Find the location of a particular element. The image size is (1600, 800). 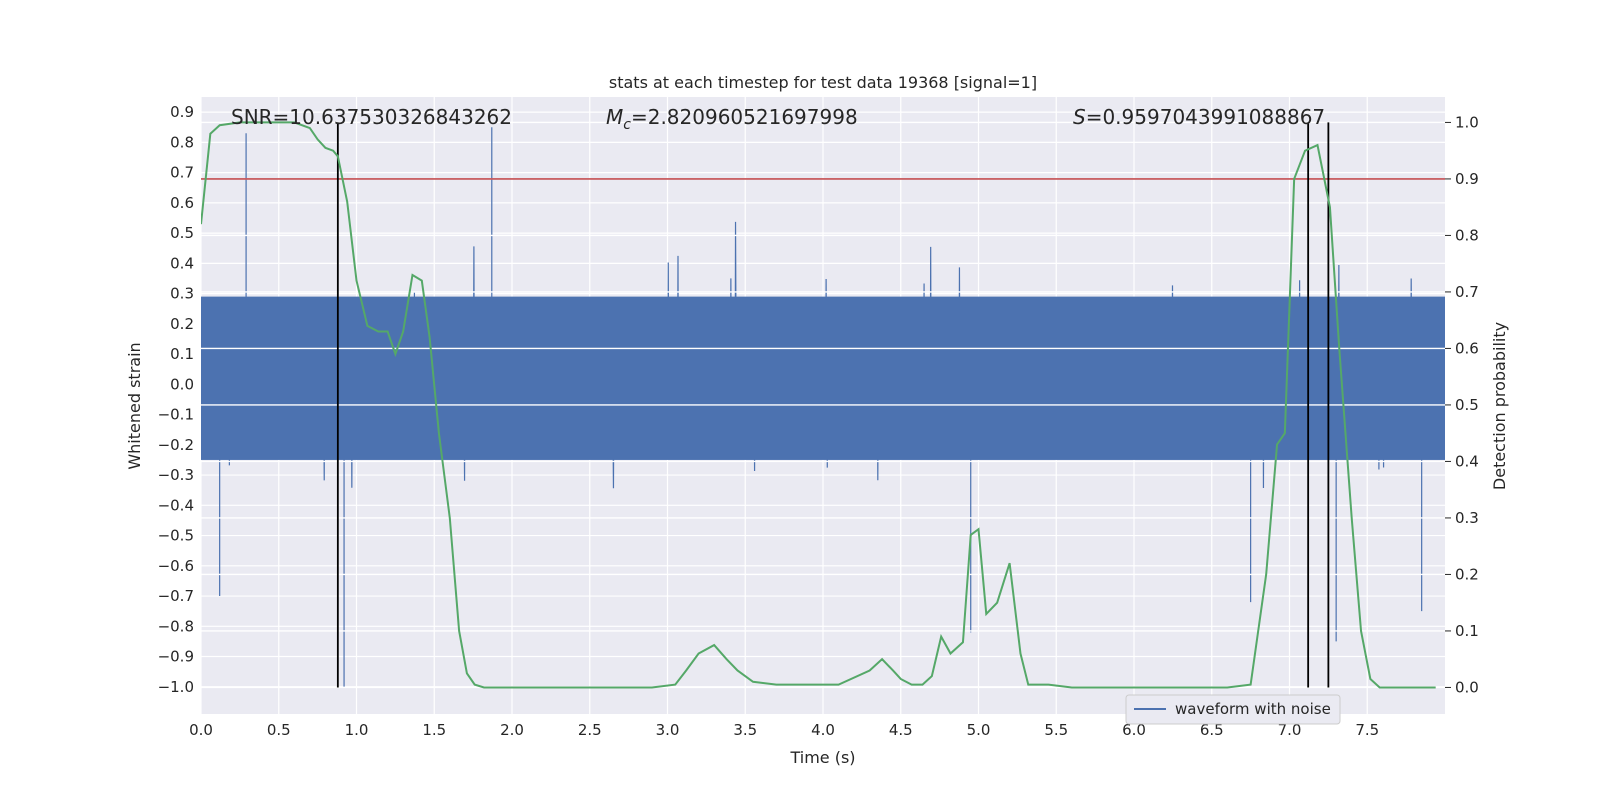

y-left-tick-label: −0.6 is located at coordinates (176, 566).